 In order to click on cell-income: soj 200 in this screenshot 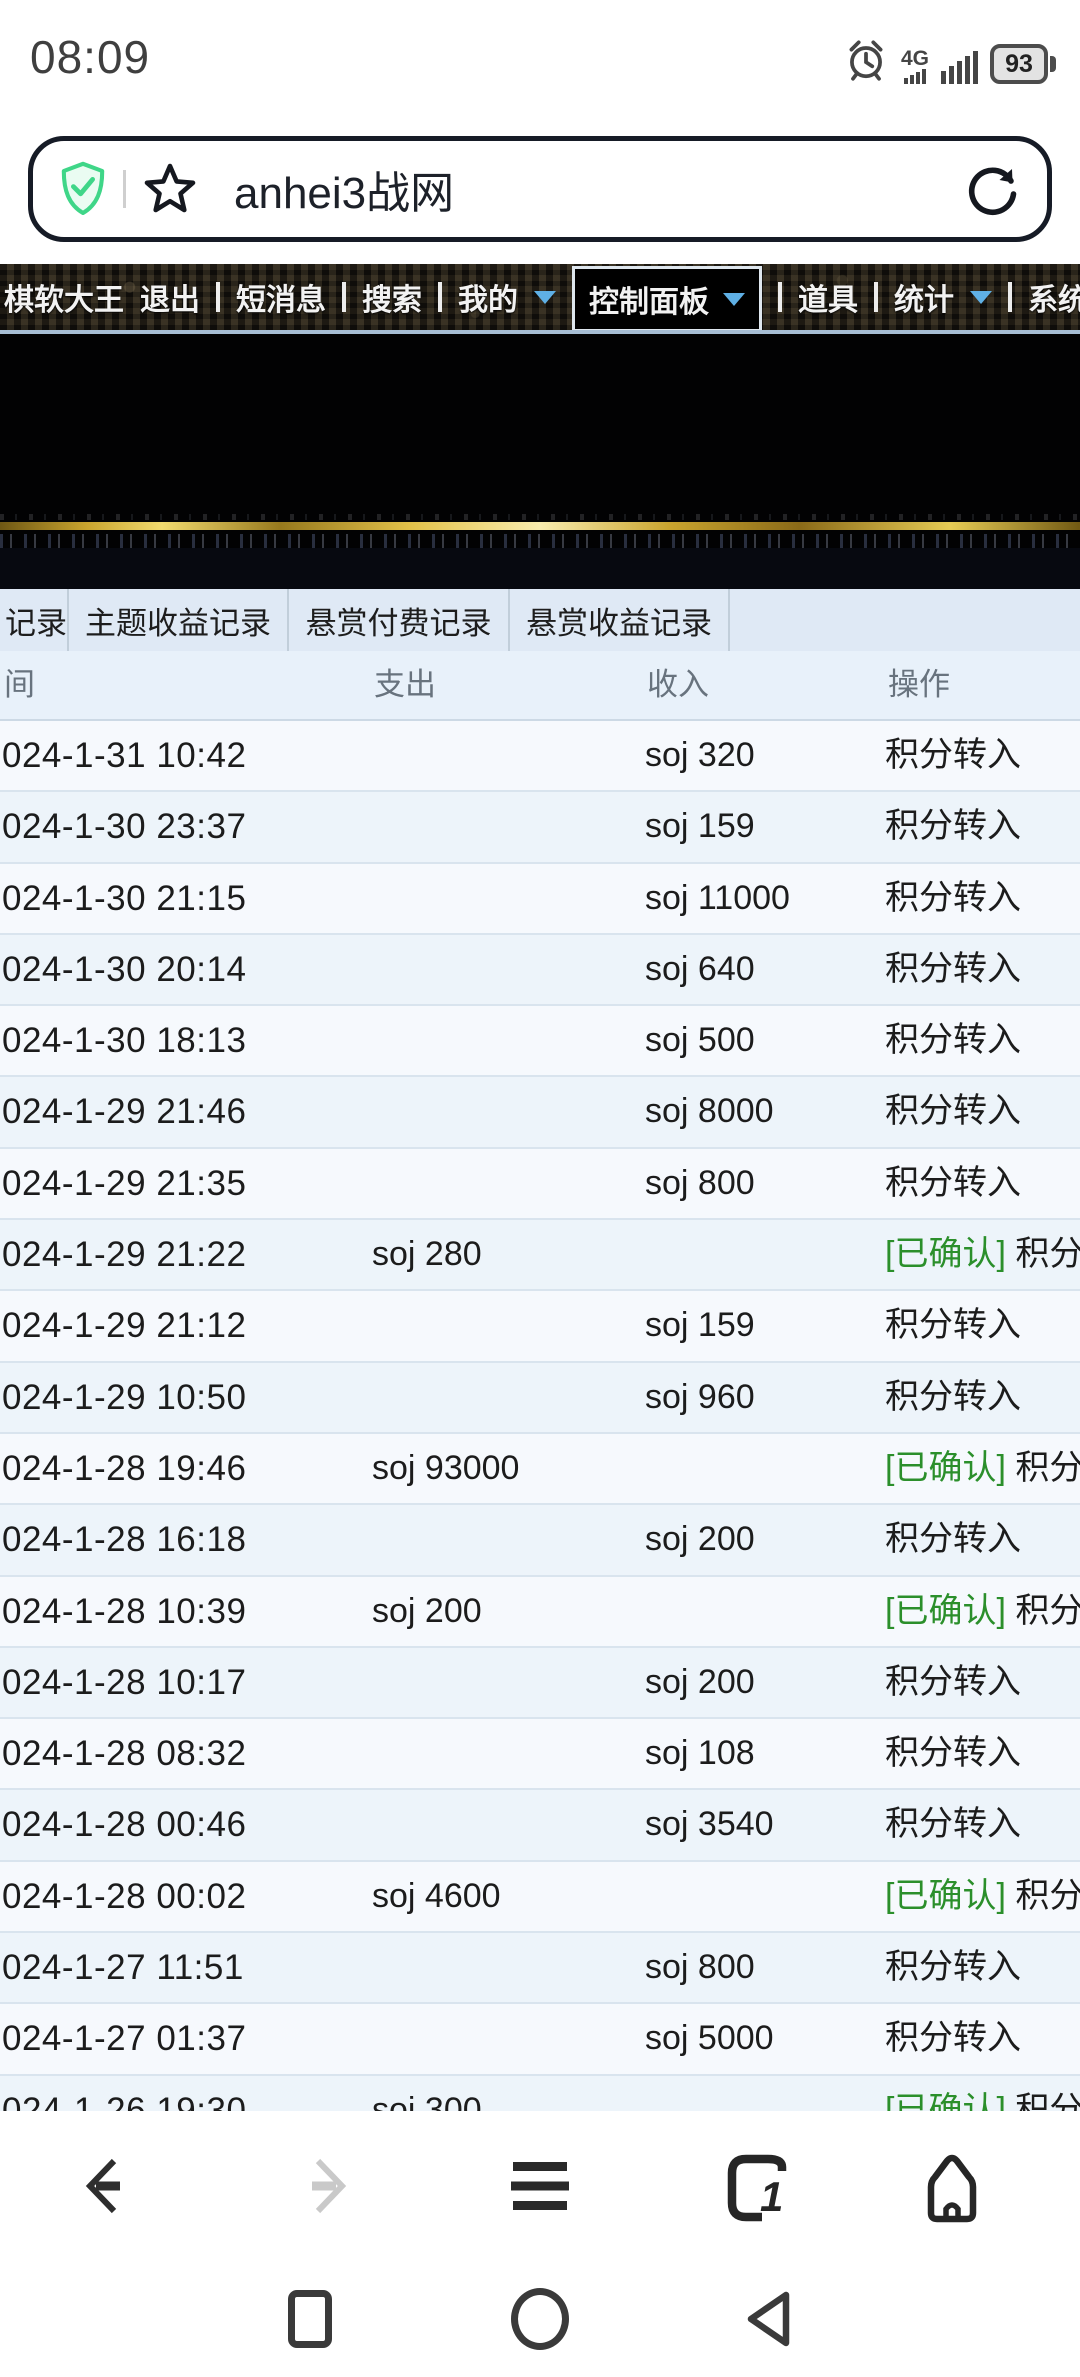, I will do `click(700, 1681)`.